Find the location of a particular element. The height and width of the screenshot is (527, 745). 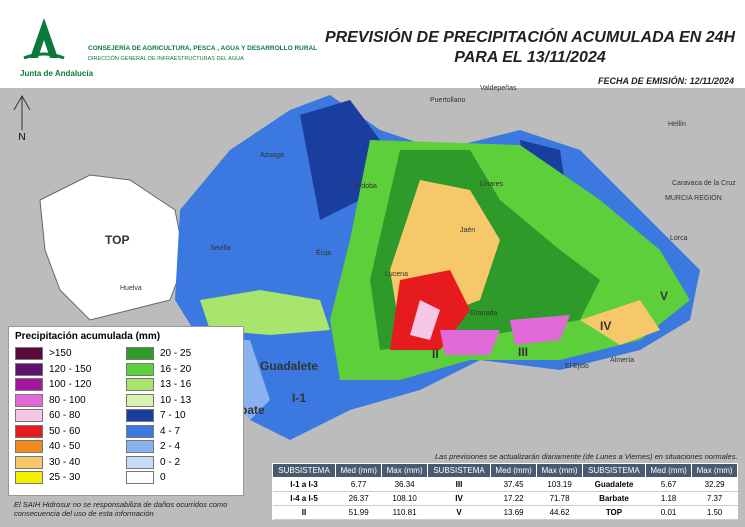

legend-item: 25 - 30 is located at coordinates (70, 478).